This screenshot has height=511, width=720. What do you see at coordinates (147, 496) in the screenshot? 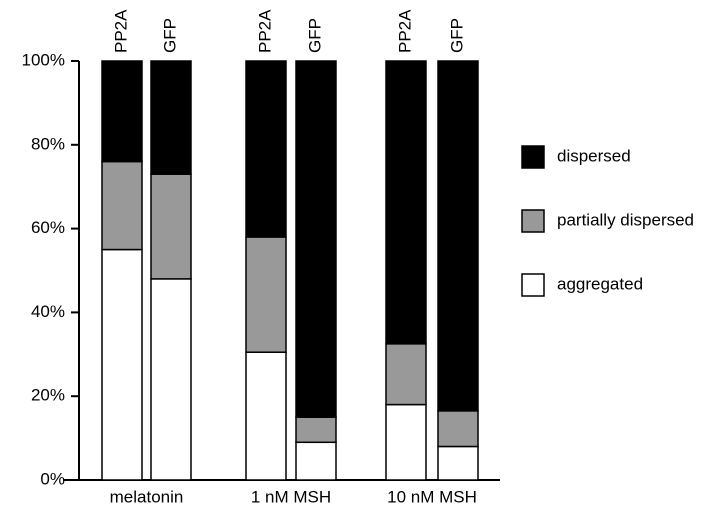
I see `group-label: melatonin` at bounding box center [147, 496].